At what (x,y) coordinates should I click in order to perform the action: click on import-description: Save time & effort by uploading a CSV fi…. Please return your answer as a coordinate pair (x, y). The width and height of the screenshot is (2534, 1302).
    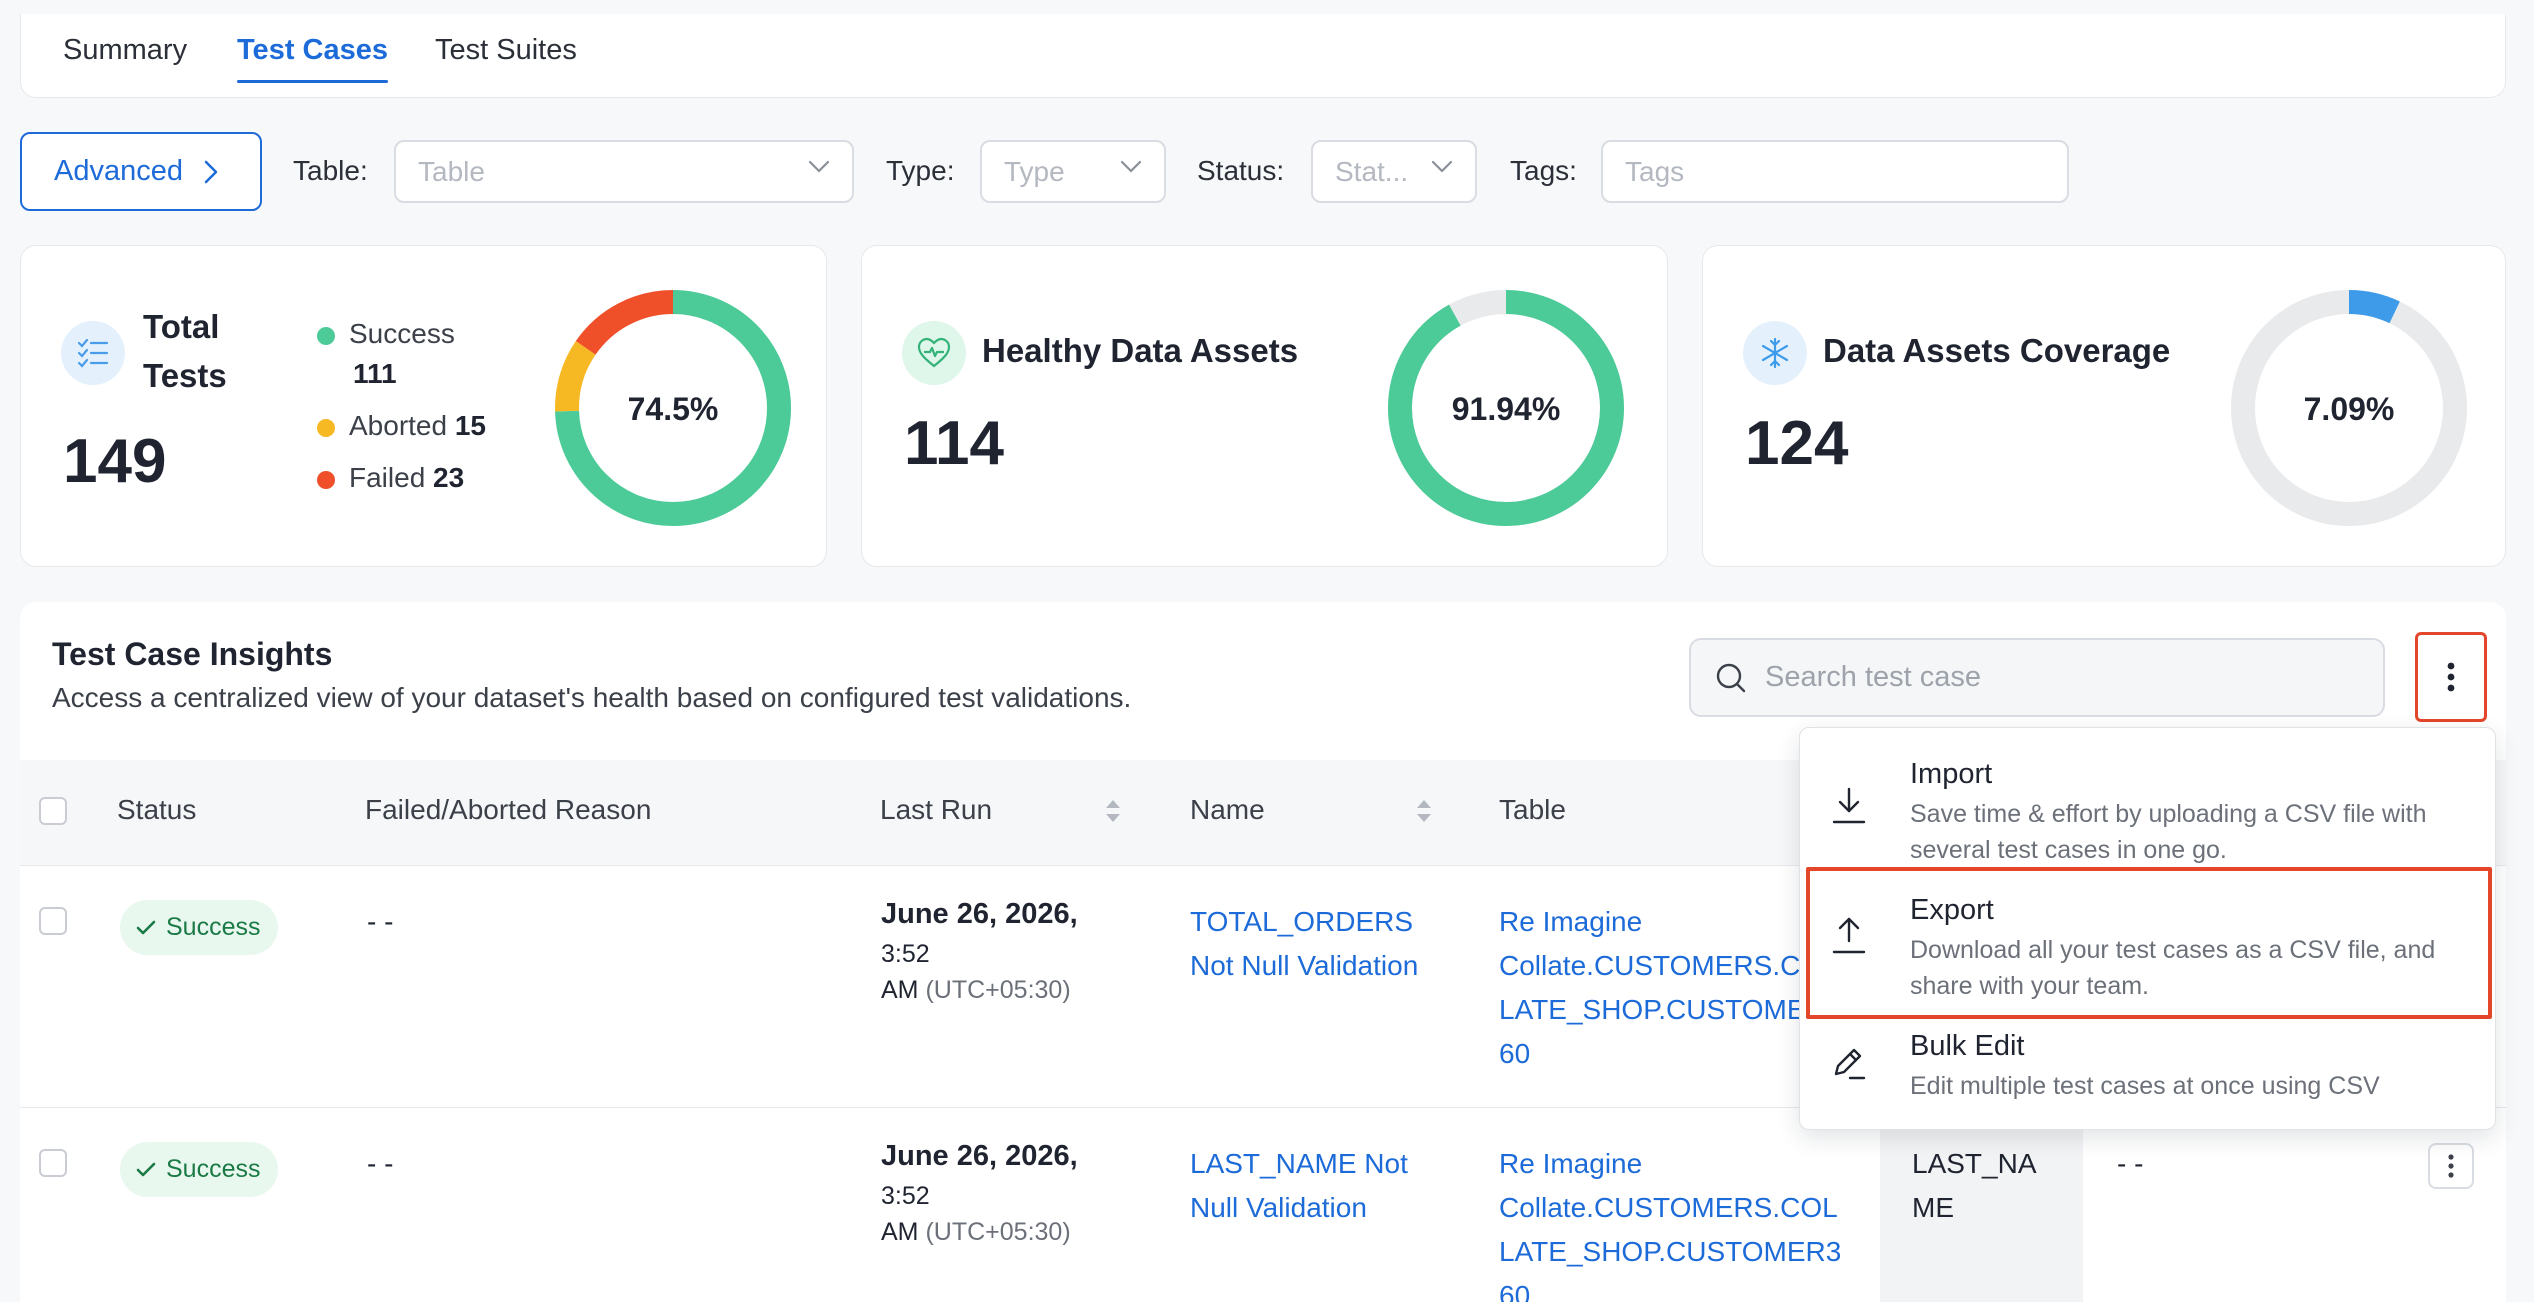
    Looking at the image, I should click on (2168, 832).